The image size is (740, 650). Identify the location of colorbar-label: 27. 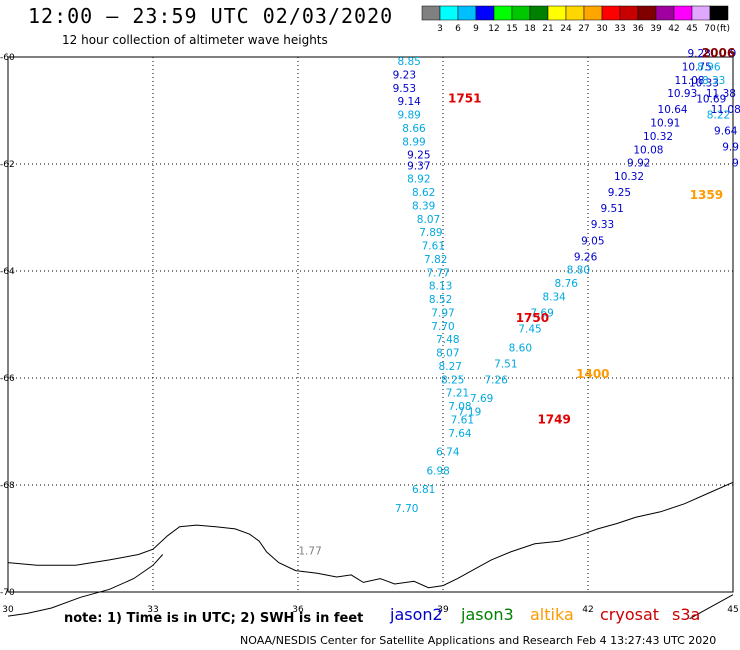
(583, 29).